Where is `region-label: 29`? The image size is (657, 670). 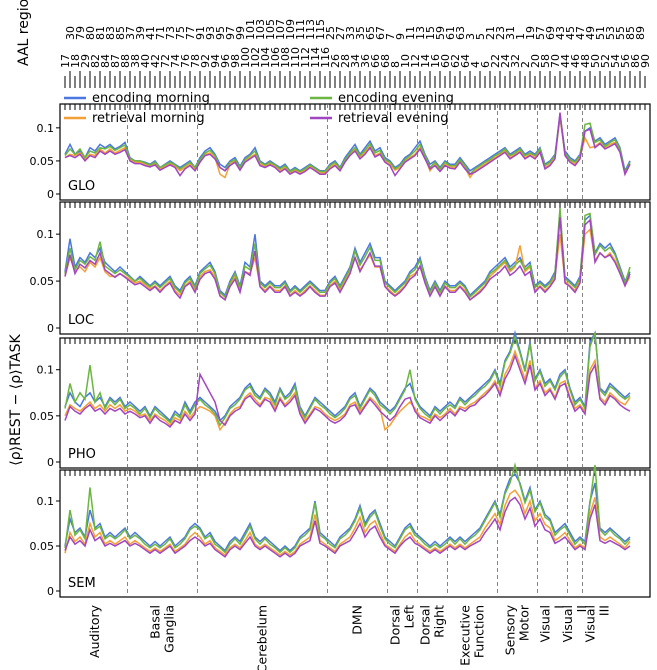
region-label: 29 is located at coordinates (85, 61).